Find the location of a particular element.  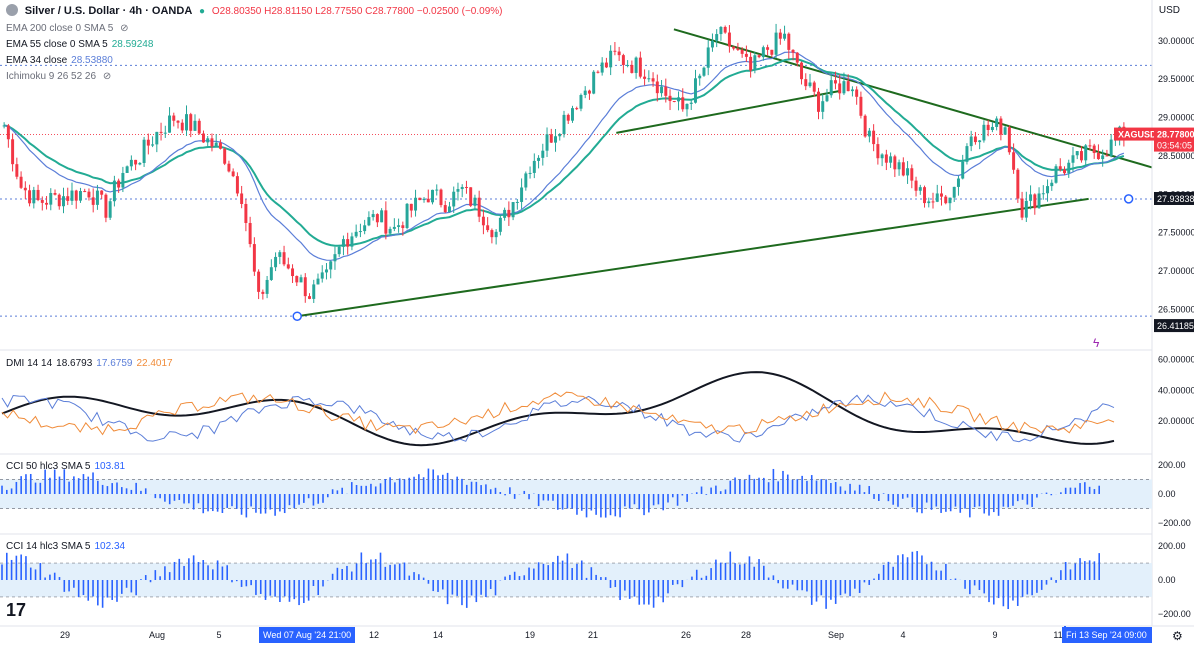

time-cursor-right-bg is located at coordinates (1107, 635).